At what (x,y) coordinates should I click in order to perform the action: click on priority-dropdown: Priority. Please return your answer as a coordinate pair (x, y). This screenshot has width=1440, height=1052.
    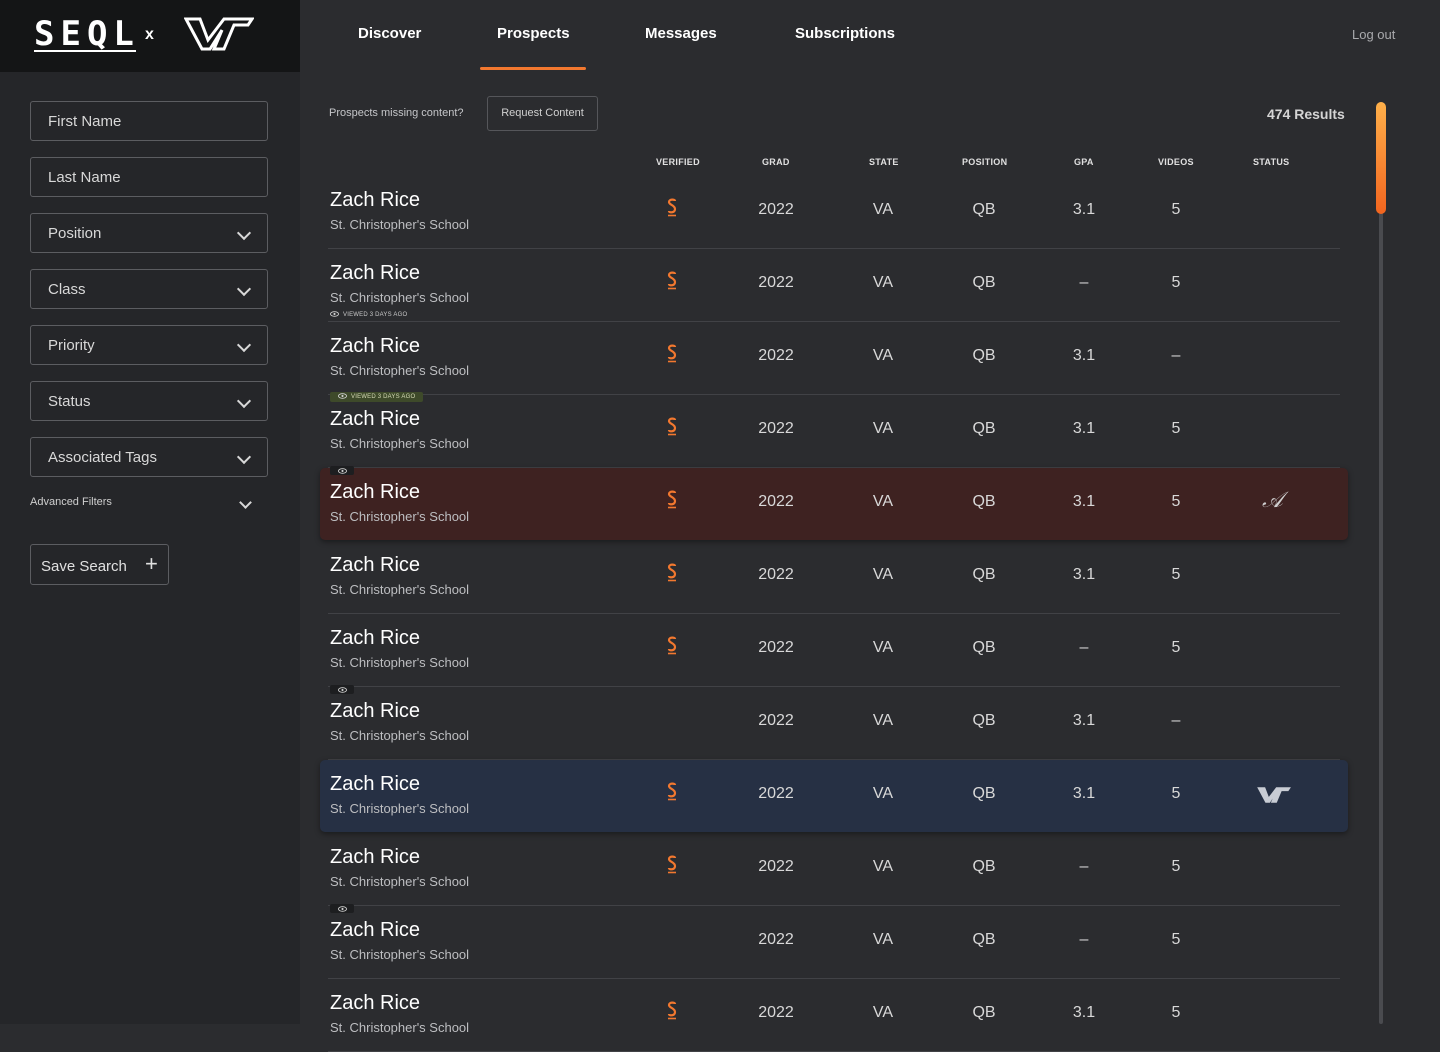
    Looking at the image, I should click on (149, 345).